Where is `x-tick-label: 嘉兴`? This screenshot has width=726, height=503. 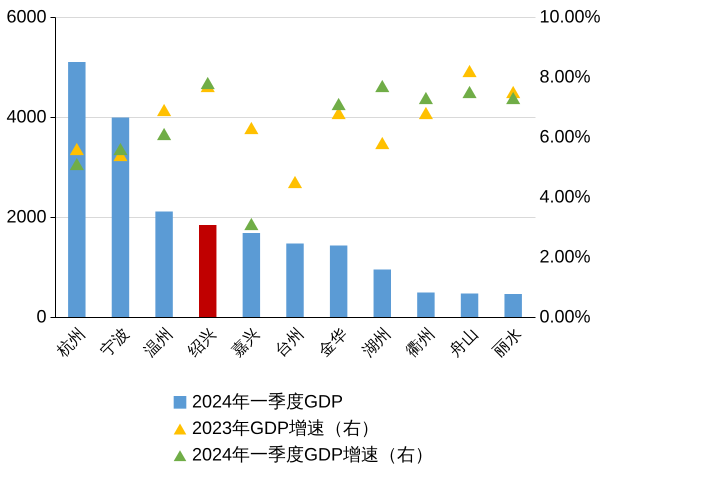 x-tick-label: 嘉兴 is located at coordinates (246, 342).